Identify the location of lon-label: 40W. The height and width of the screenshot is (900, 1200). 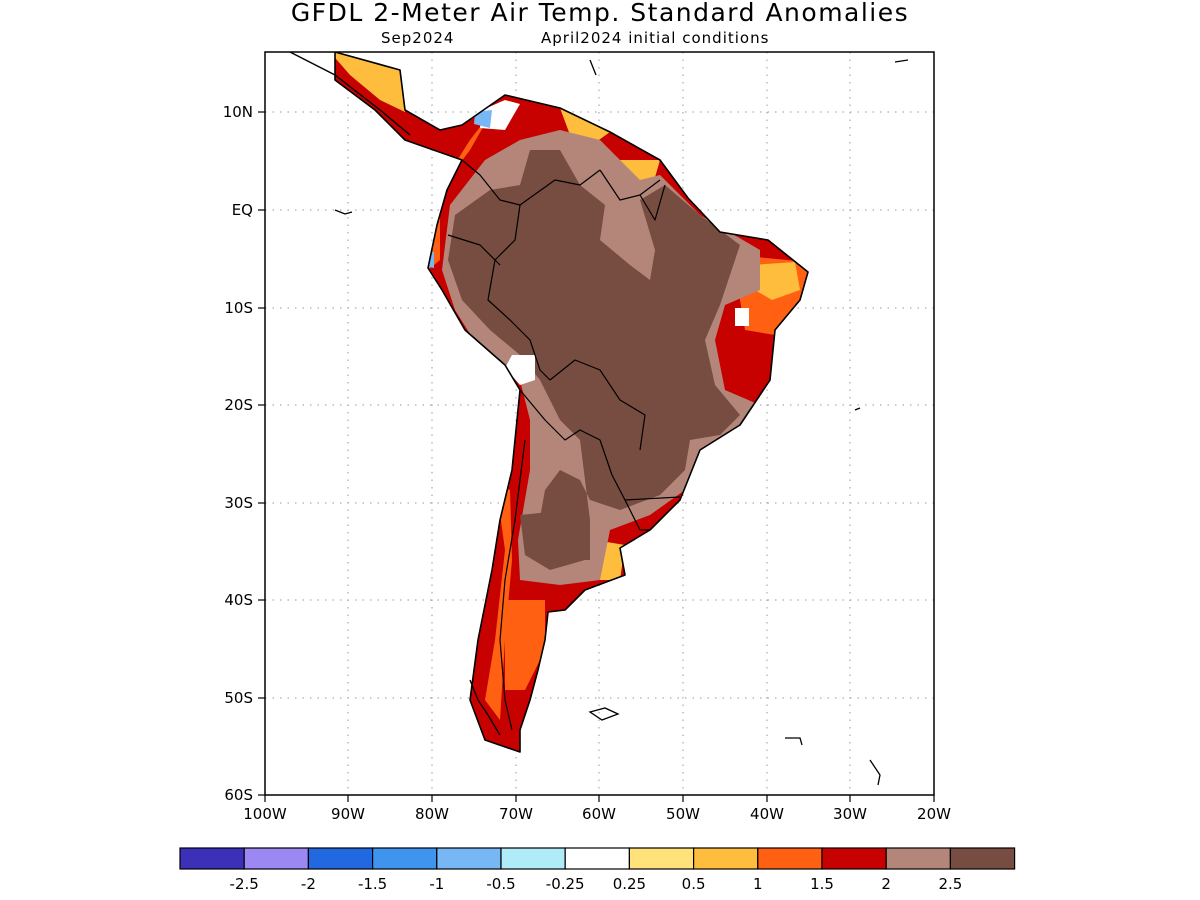
(767, 814).